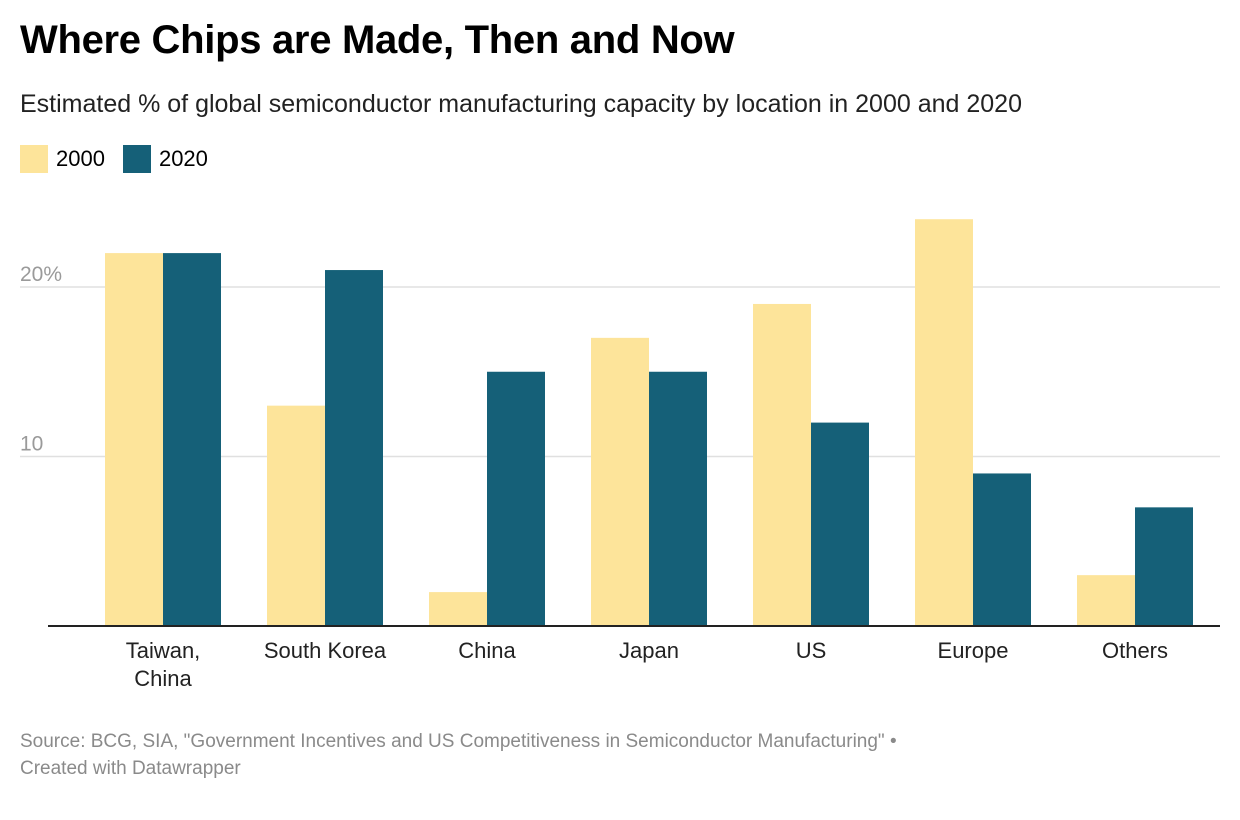  What do you see at coordinates (183, 158) in the screenshot?
I see `legend-label-2020: 2020` at bounding box center [183, 158].